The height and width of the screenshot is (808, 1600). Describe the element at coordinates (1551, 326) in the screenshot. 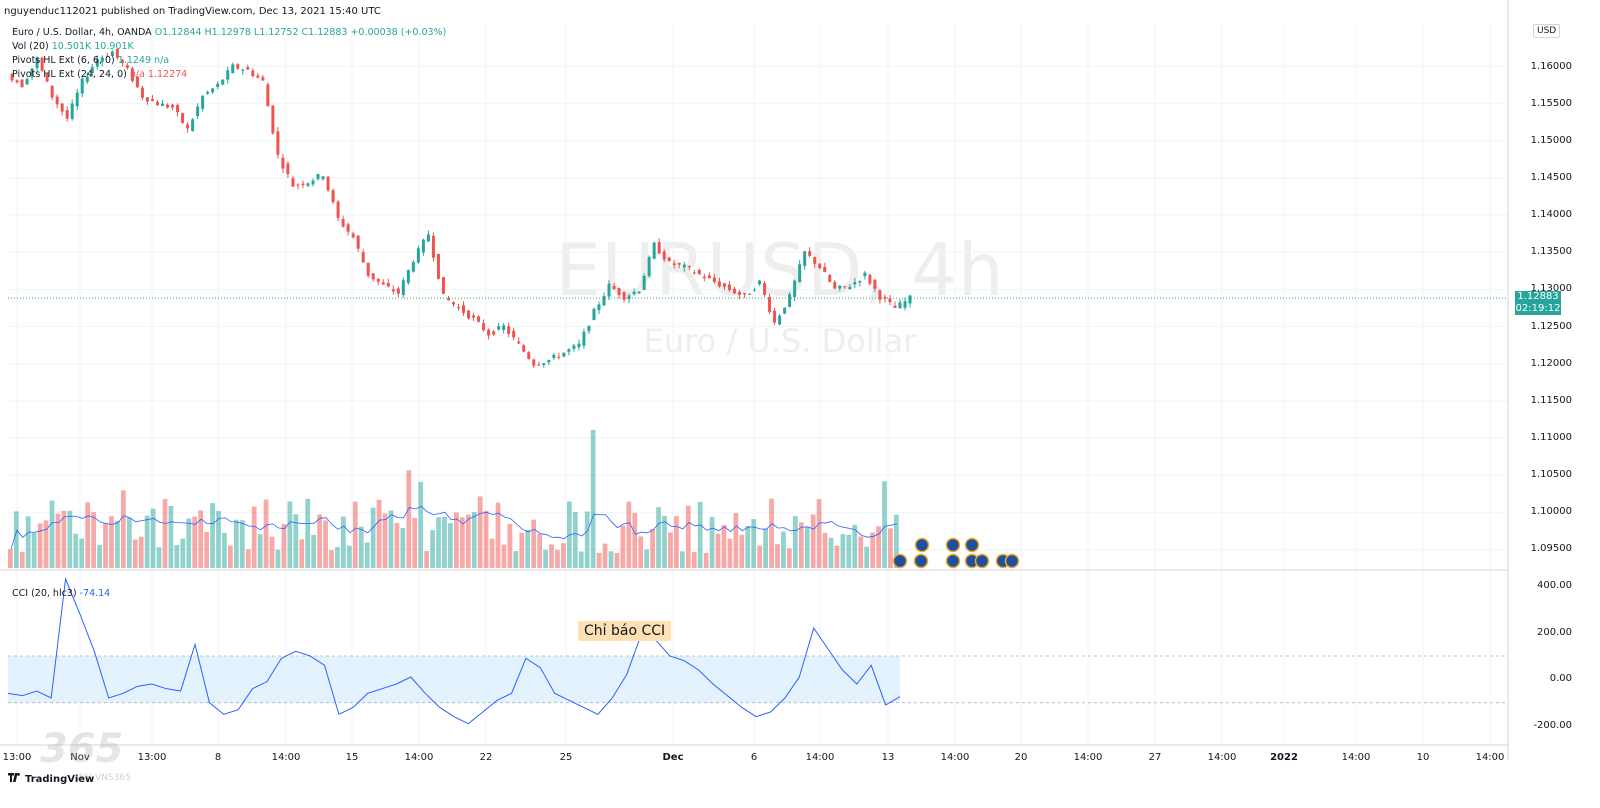

I see `price-tick-label: 1.12500` at that location.